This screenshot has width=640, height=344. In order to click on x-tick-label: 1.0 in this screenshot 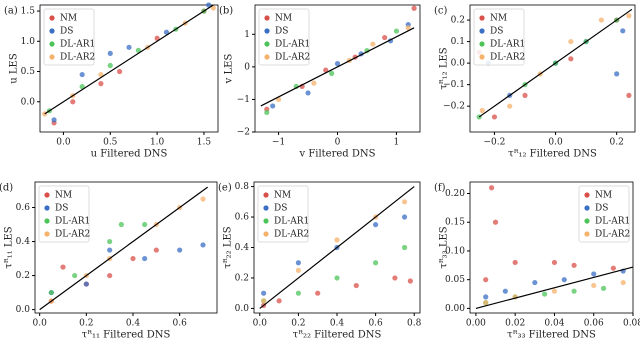, I will do `click(157, 143)`.